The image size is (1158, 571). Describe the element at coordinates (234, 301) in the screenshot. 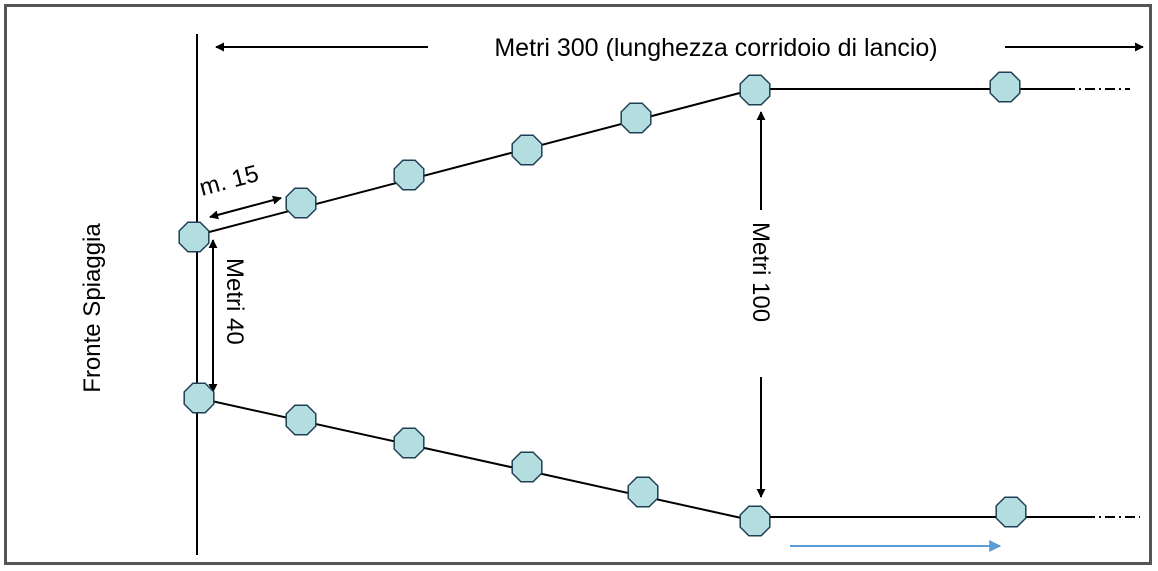

I see `inner-width-label: Metri 40` at that location.